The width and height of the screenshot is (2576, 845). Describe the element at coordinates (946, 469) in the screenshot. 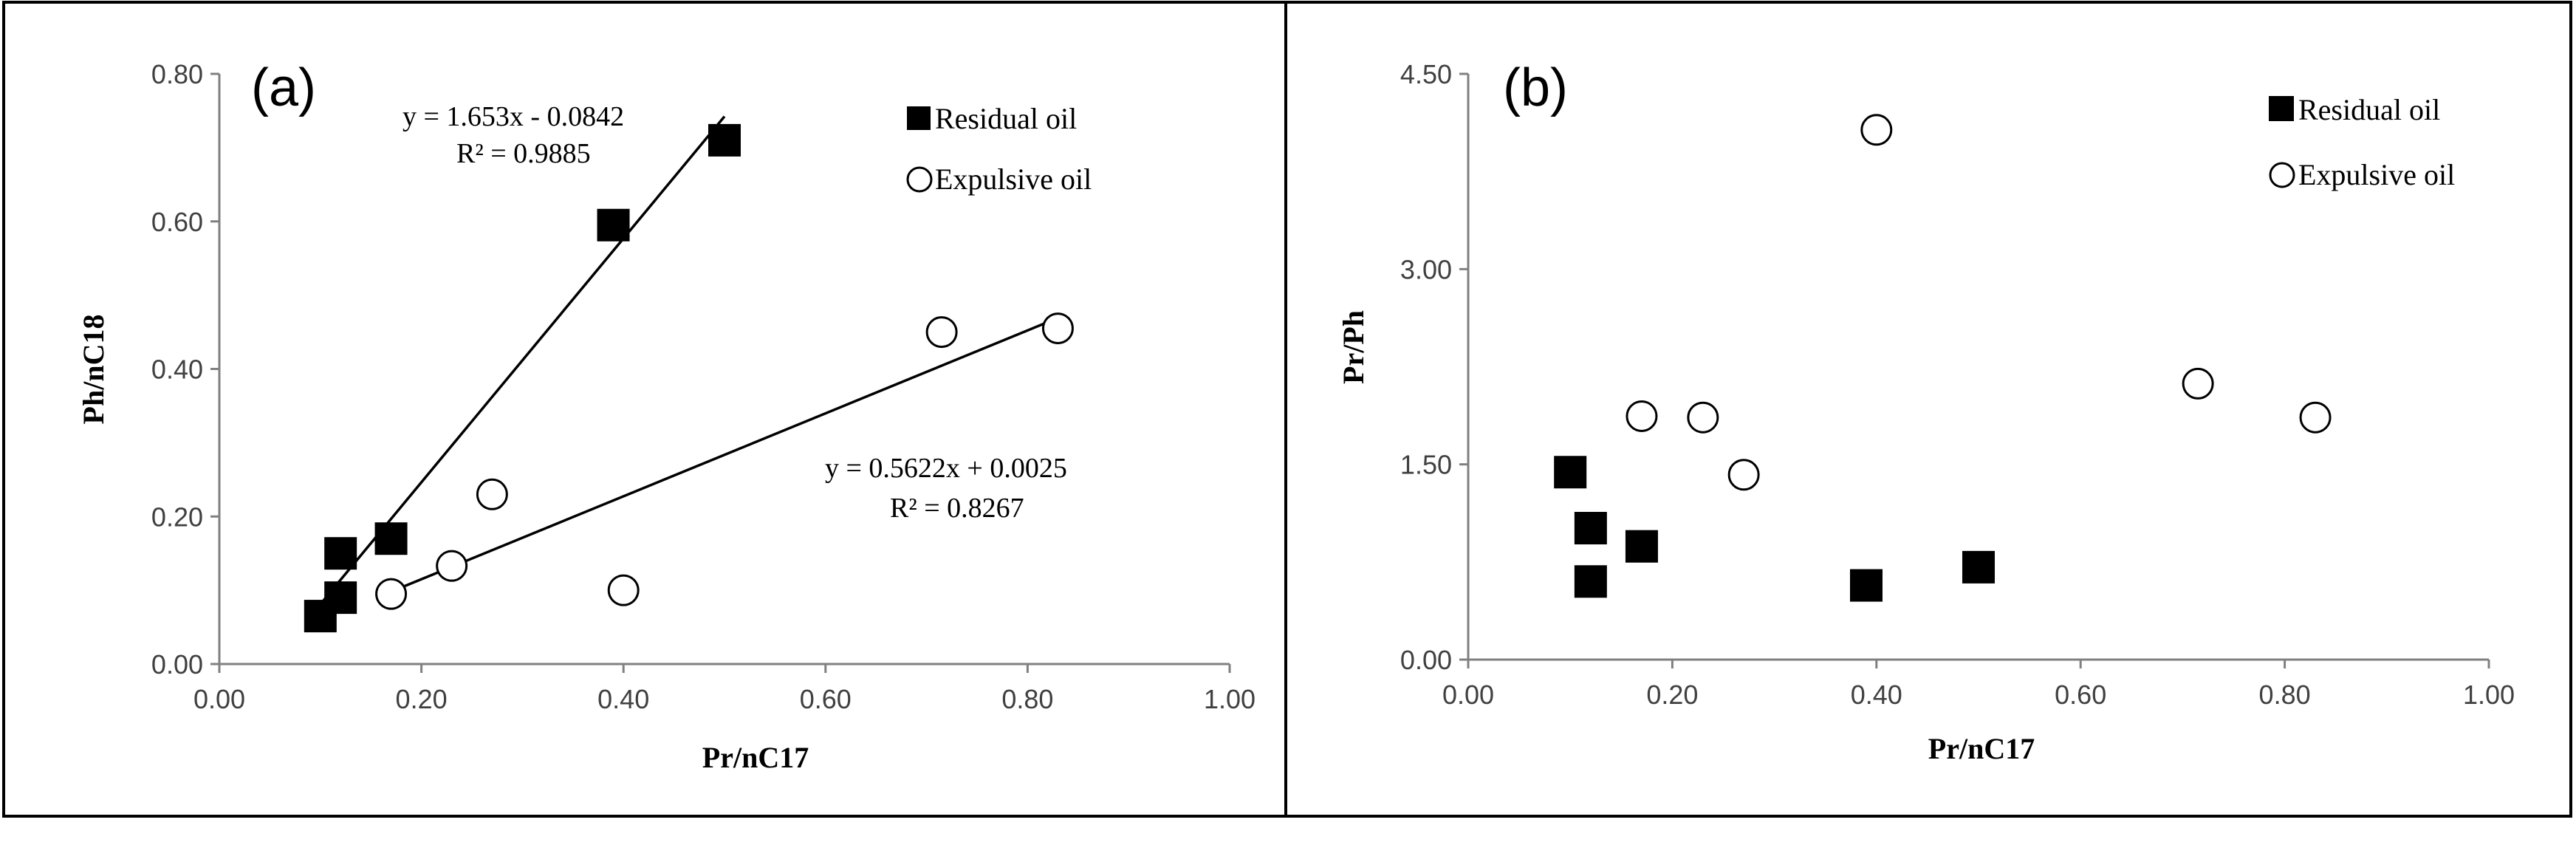

I see `trendline-a2-equation: y = 0.5622x + 0.0025` at that location.